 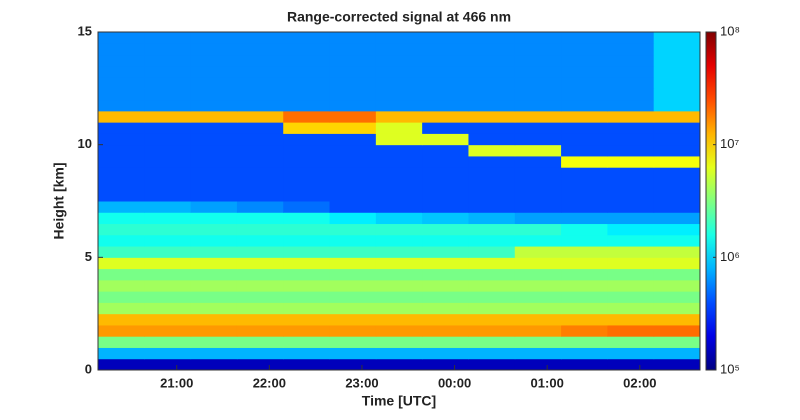 What do you see at coordinates (729, 143) in the screenshot?
I see `colorbar-tick-label: 10⁷` at bounding box center [729, 143].